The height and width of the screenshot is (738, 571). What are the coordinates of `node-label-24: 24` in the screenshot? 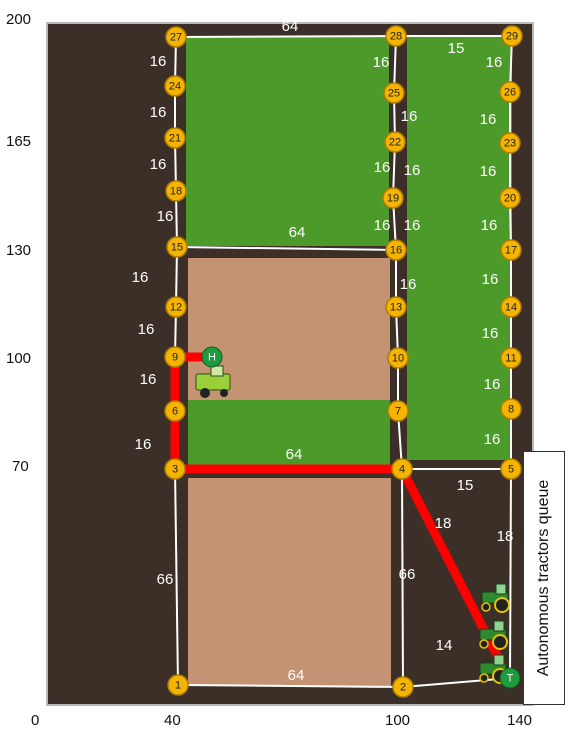 It's located at (175, 86).